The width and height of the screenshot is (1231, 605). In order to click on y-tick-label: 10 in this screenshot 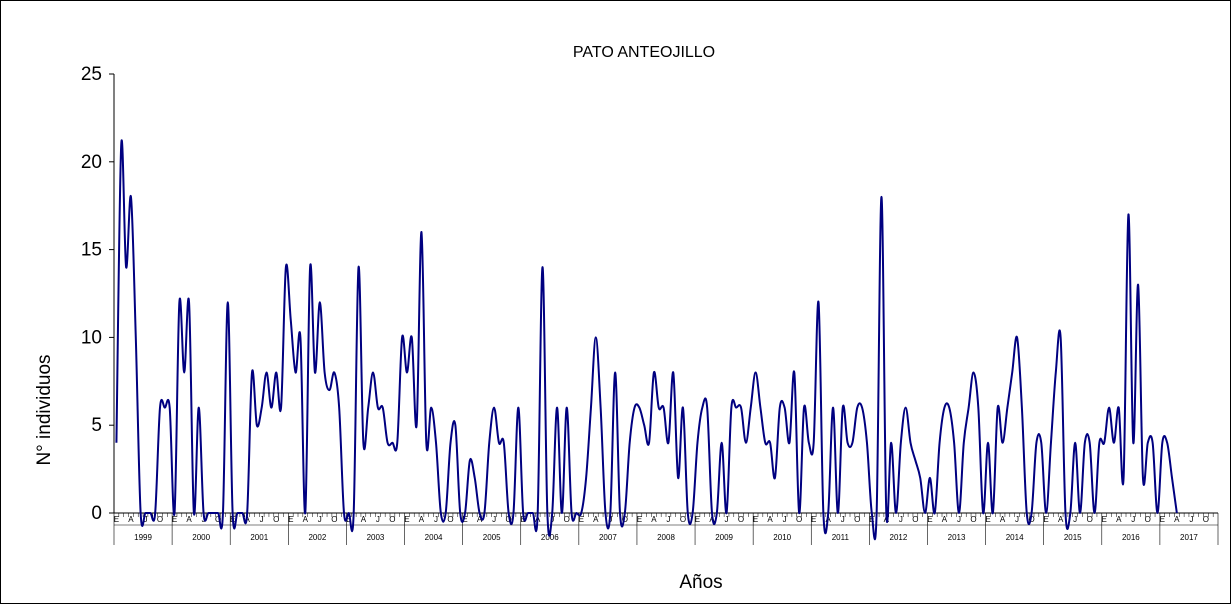, I will do `click(91, 337)`.